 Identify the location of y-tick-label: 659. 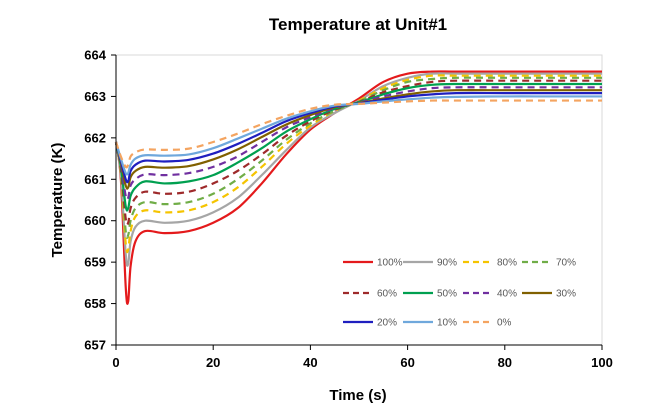
(95, 262).